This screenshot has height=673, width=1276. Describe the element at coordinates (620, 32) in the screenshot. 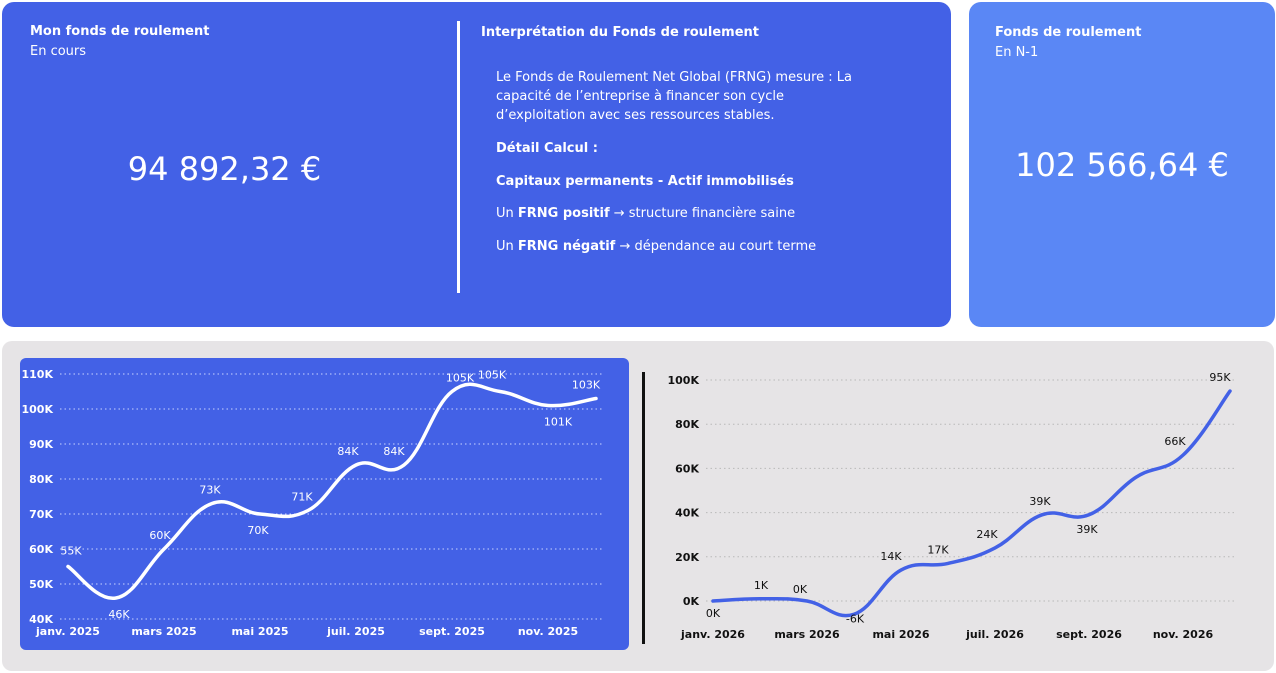

I see `interpretation-title: Interprétation du Fonds de roulement` at that location.